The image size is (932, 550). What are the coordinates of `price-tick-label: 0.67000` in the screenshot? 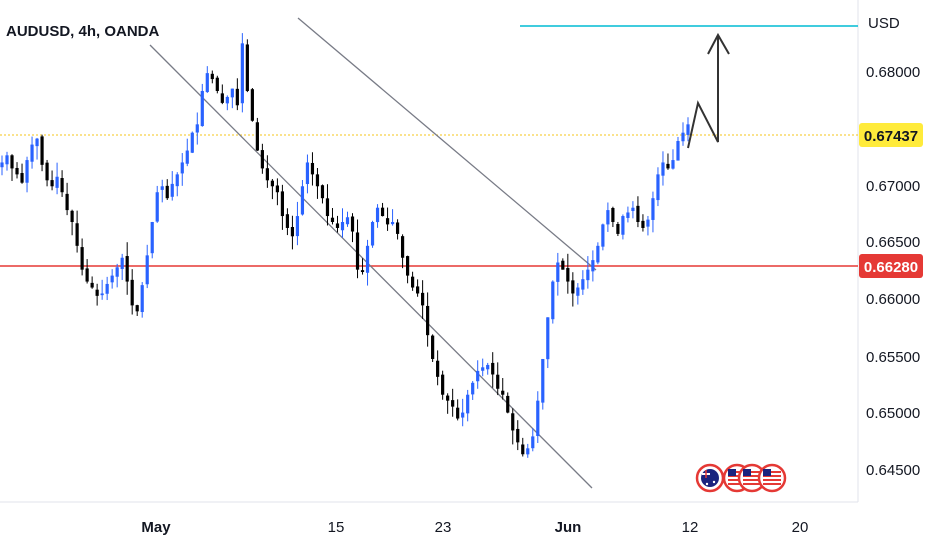 It's located at (893, 186).